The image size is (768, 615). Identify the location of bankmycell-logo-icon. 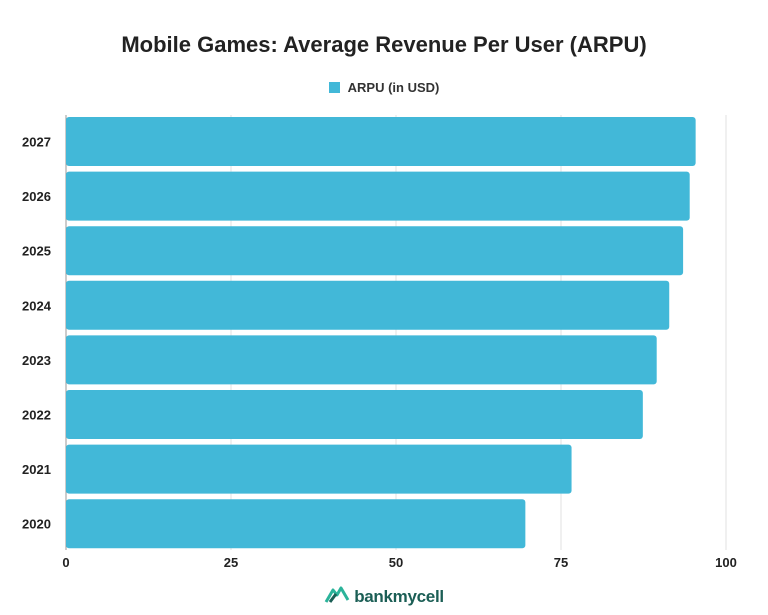
(337, 596).